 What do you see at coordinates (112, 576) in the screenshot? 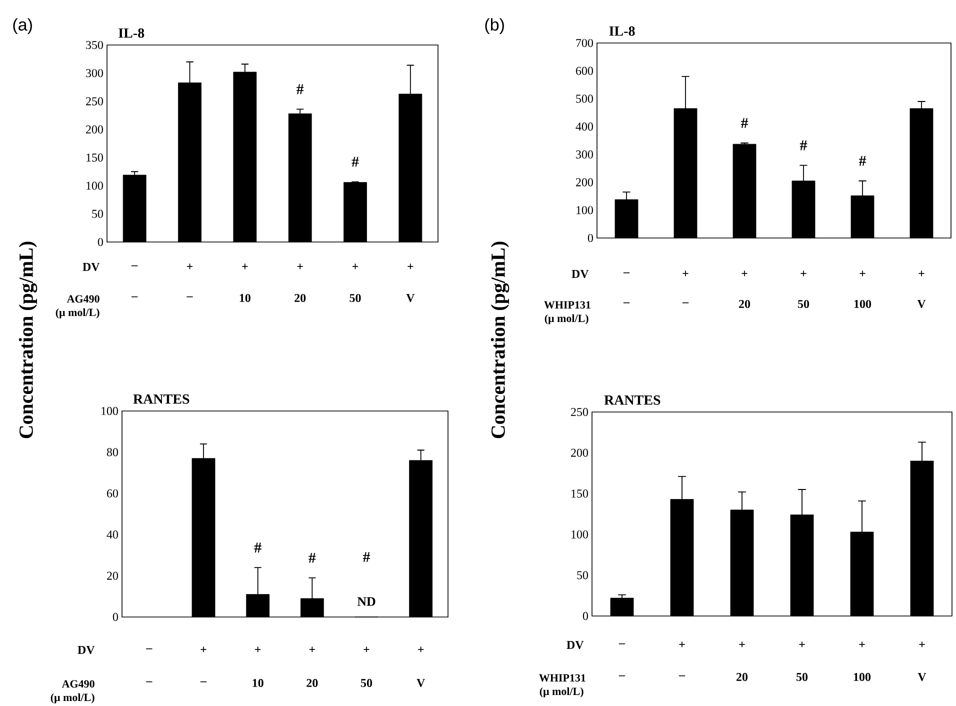
I see `y-tick-label: 20` at bounding box center [112, 576].